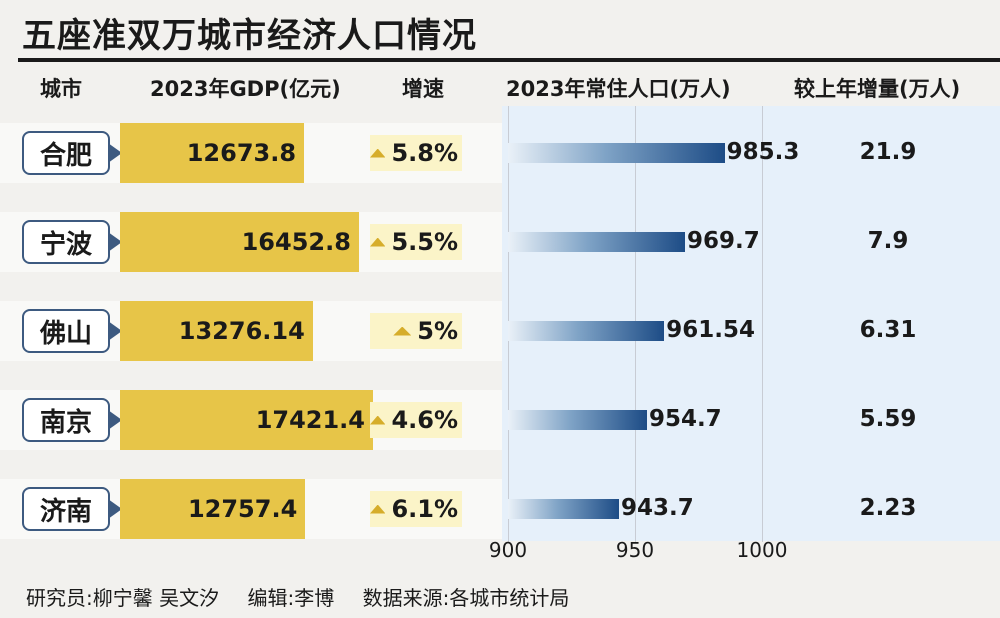  Describe the element at coordinates (509, 60) in the screenshot. I see `title-rule` at that location.